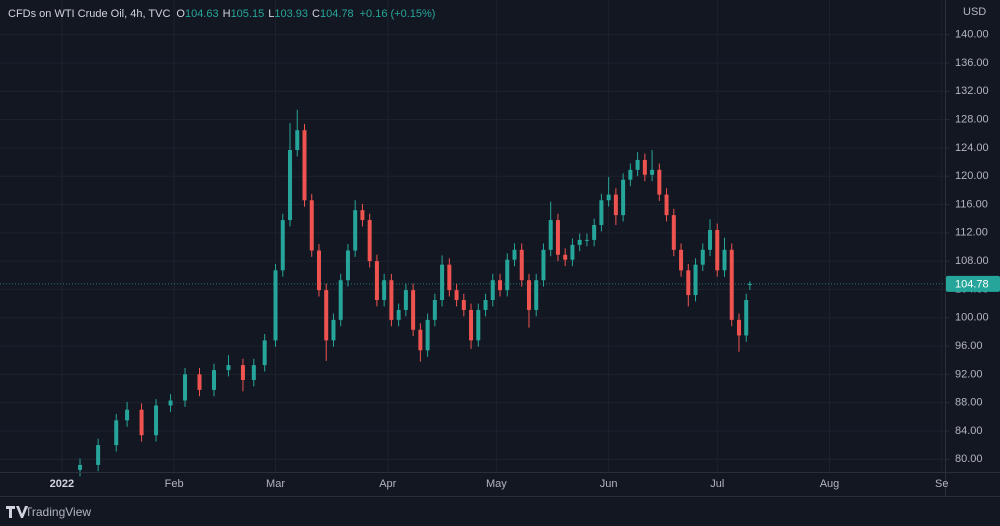  What do you see at coordinates (941, 484) in the screenshot?
I see `x-tick-label: Se` at bounding box center [941, 484].